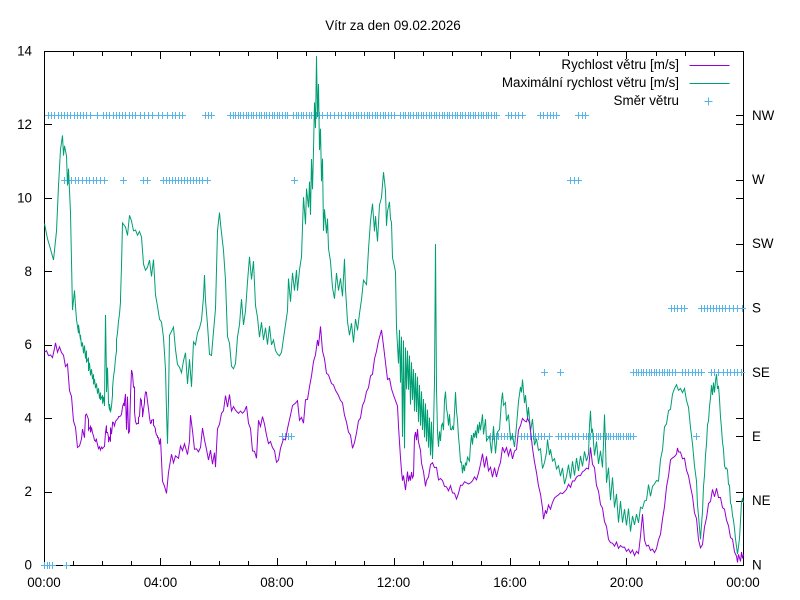 The height and width of the screenshot is (600, 800). Describe the element at coordinates (510, 582) in the screenshot. I see `svg-text: 16:00` at that location.